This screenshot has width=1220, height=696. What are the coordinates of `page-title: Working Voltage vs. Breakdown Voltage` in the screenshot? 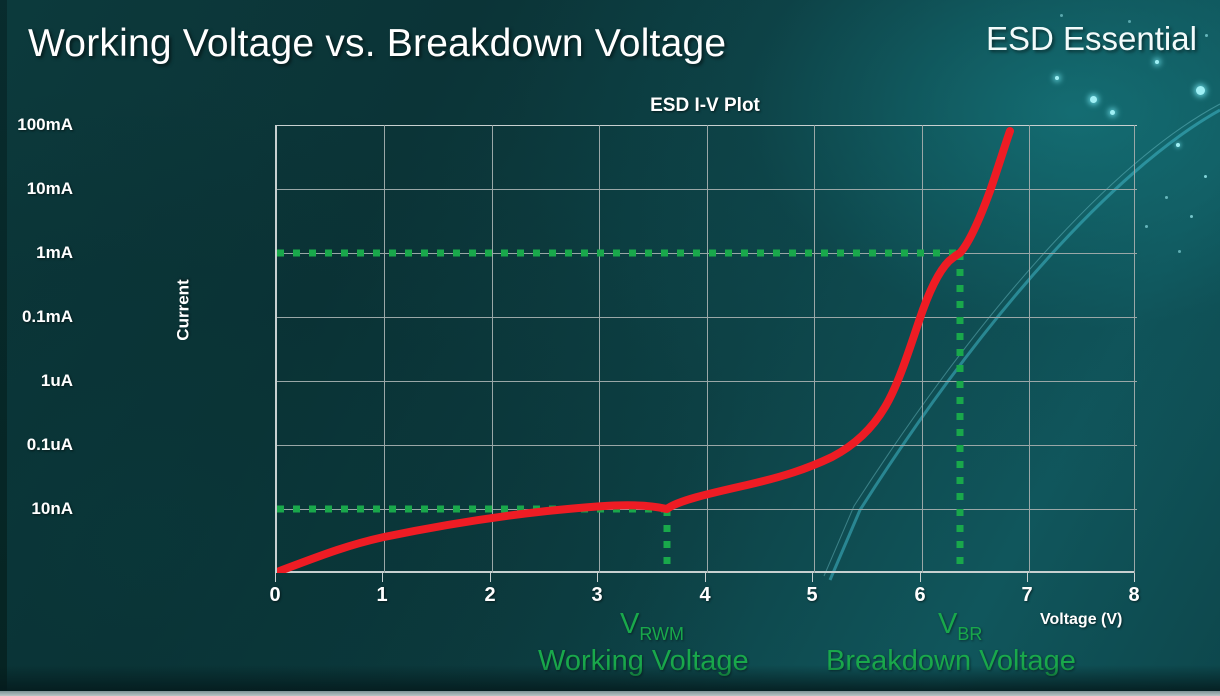 It's located at (377, 43).